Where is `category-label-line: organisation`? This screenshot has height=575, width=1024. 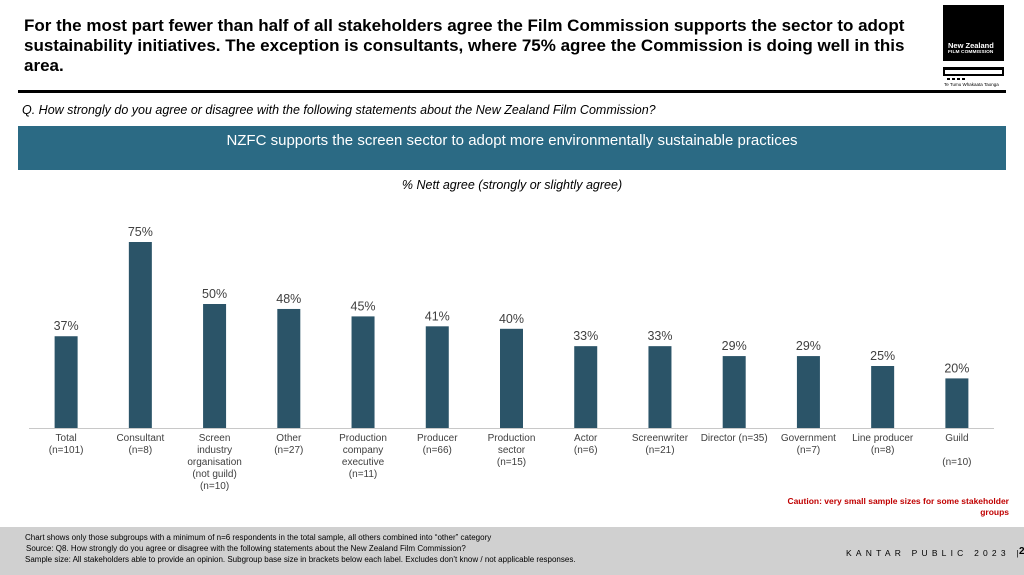
category-label-line: organisation is located at coordinates (214, 462).